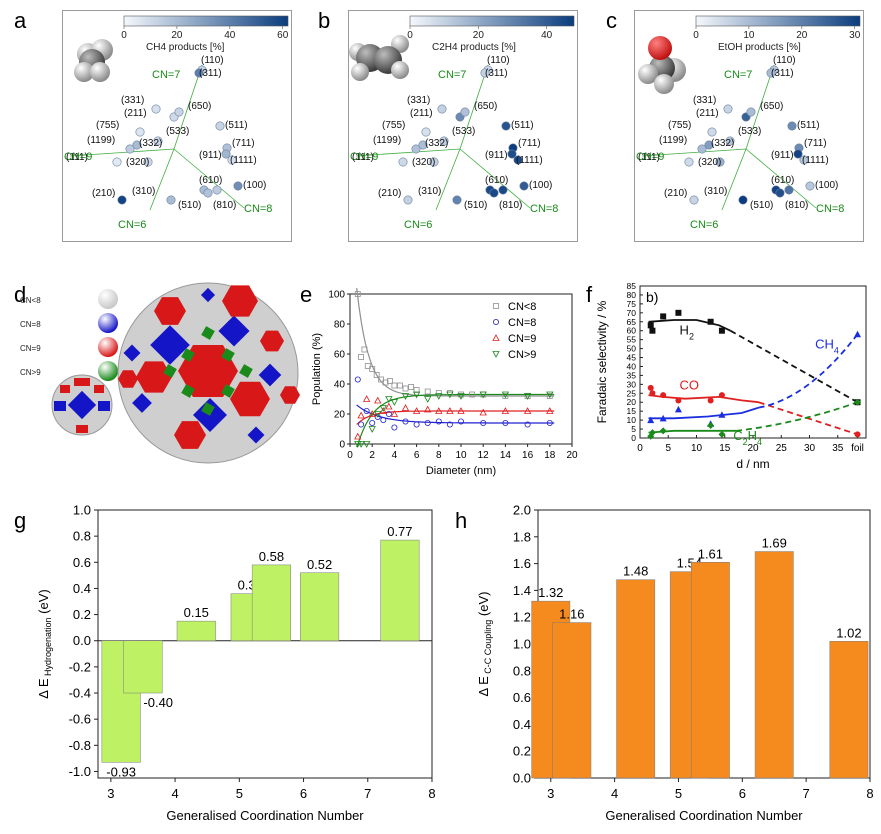  Describe the element at coordinates (633, 429) in the screenshot. I see `y-tick-label: 5` at that location.